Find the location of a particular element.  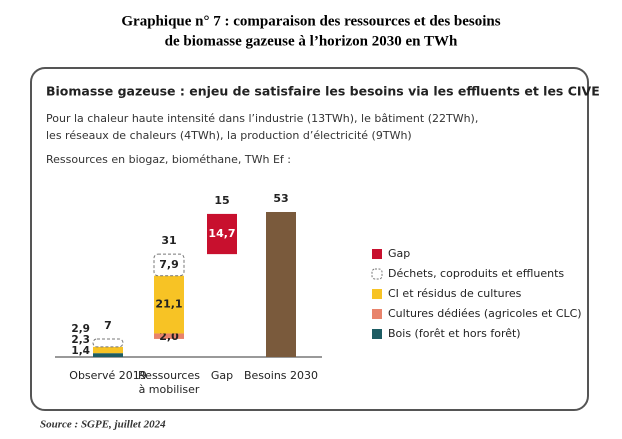

bar is located at coordinates (281, 284).